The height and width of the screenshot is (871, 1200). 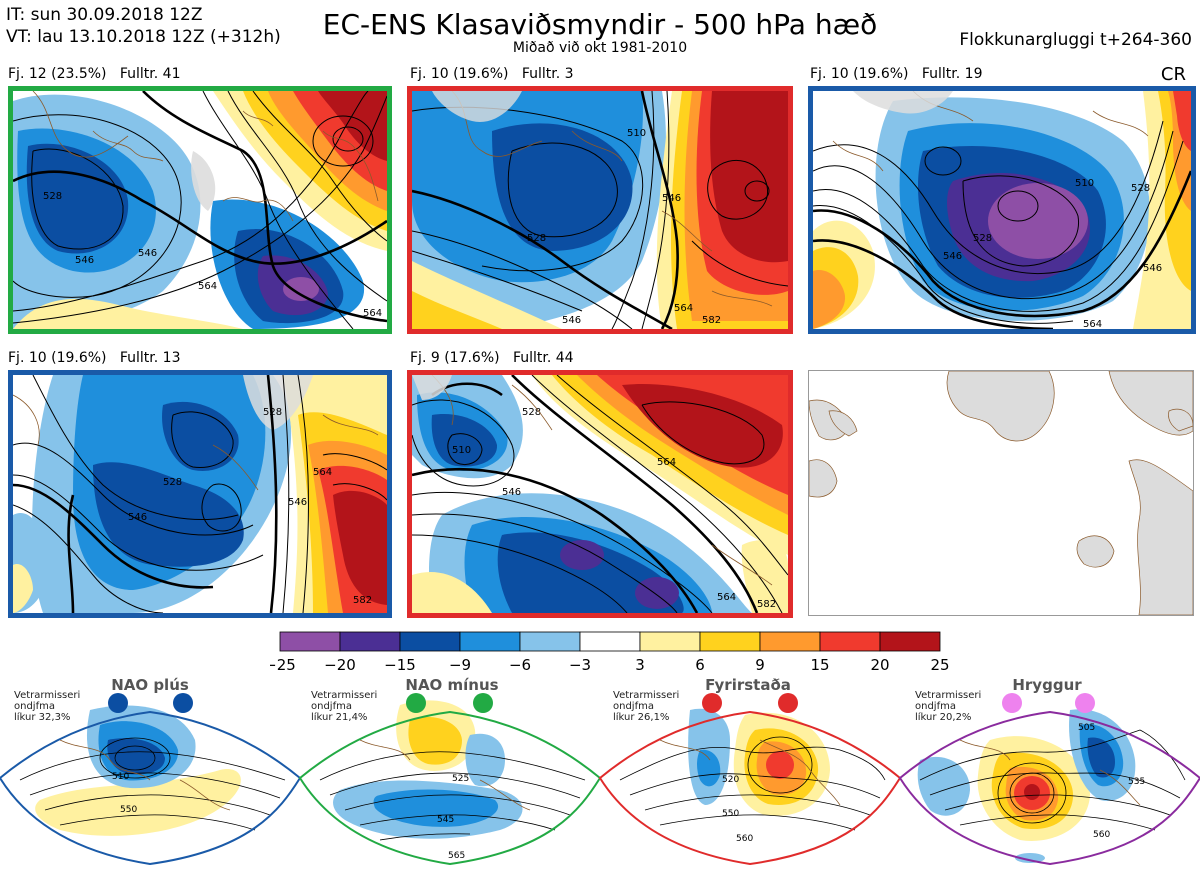 What do you see at coordinates (283, 665) in the screenshot?
I see `colorbar-tick-label: −25` at bounding box center [283, 665].